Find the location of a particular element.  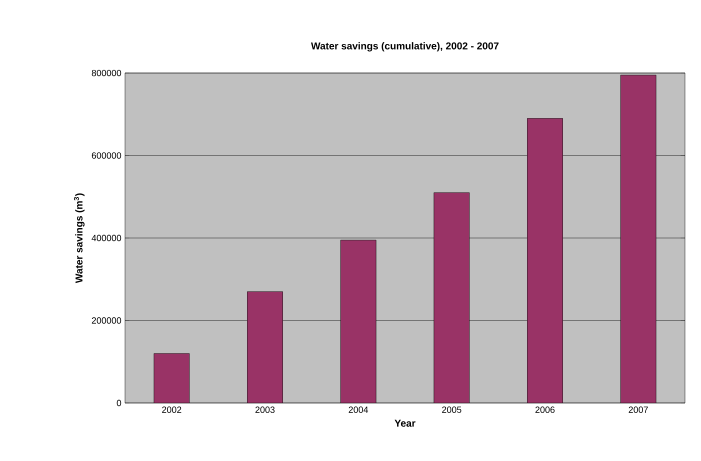

x-tick-label: 2007 is located at coordinates (638, 409).